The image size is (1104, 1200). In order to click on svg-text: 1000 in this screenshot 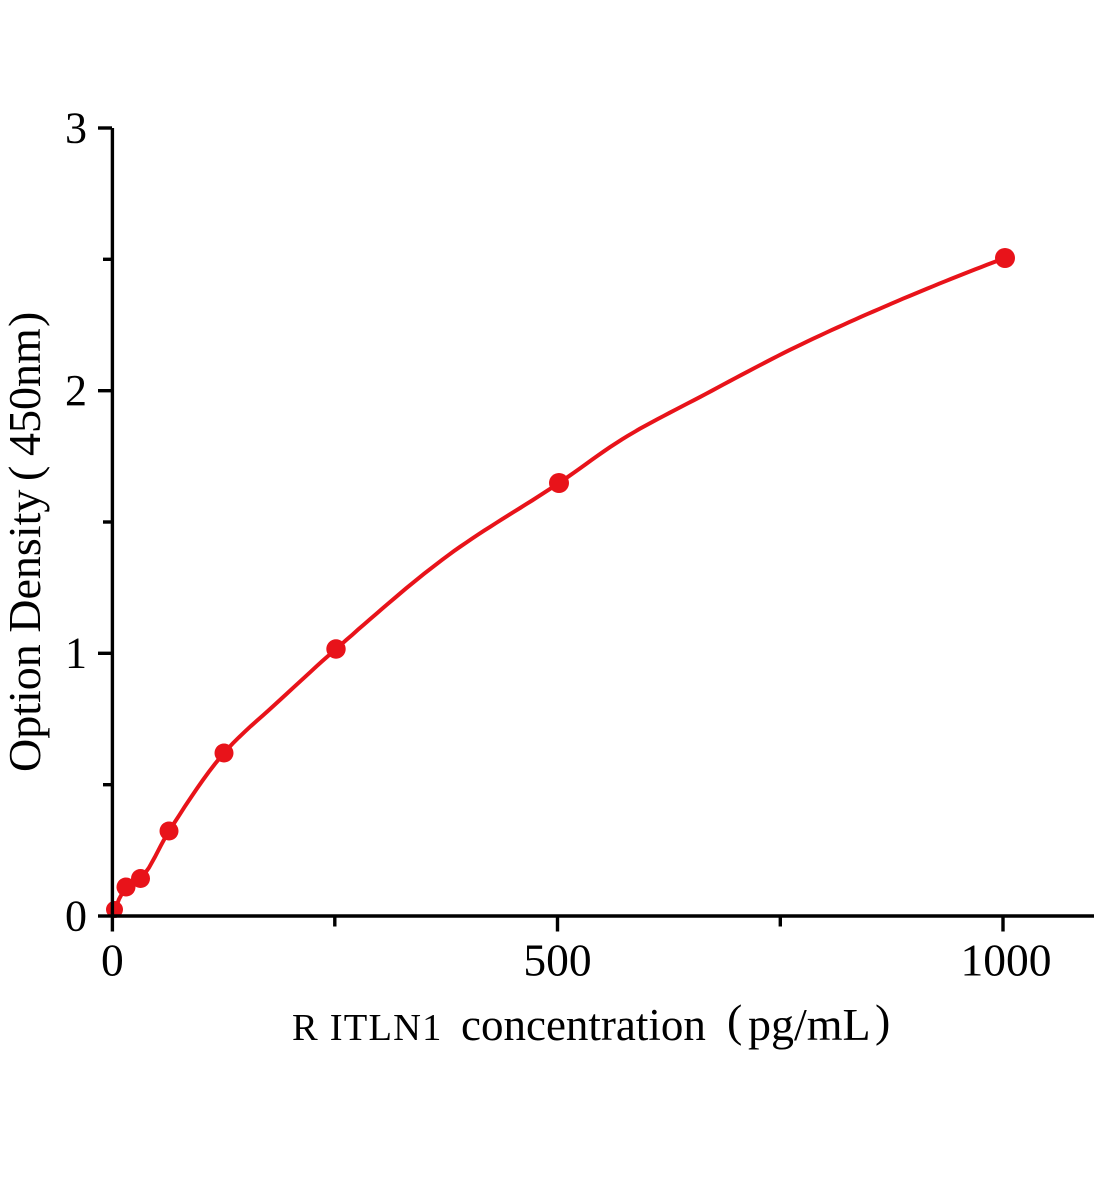, I will do `click(1006, 960)`.